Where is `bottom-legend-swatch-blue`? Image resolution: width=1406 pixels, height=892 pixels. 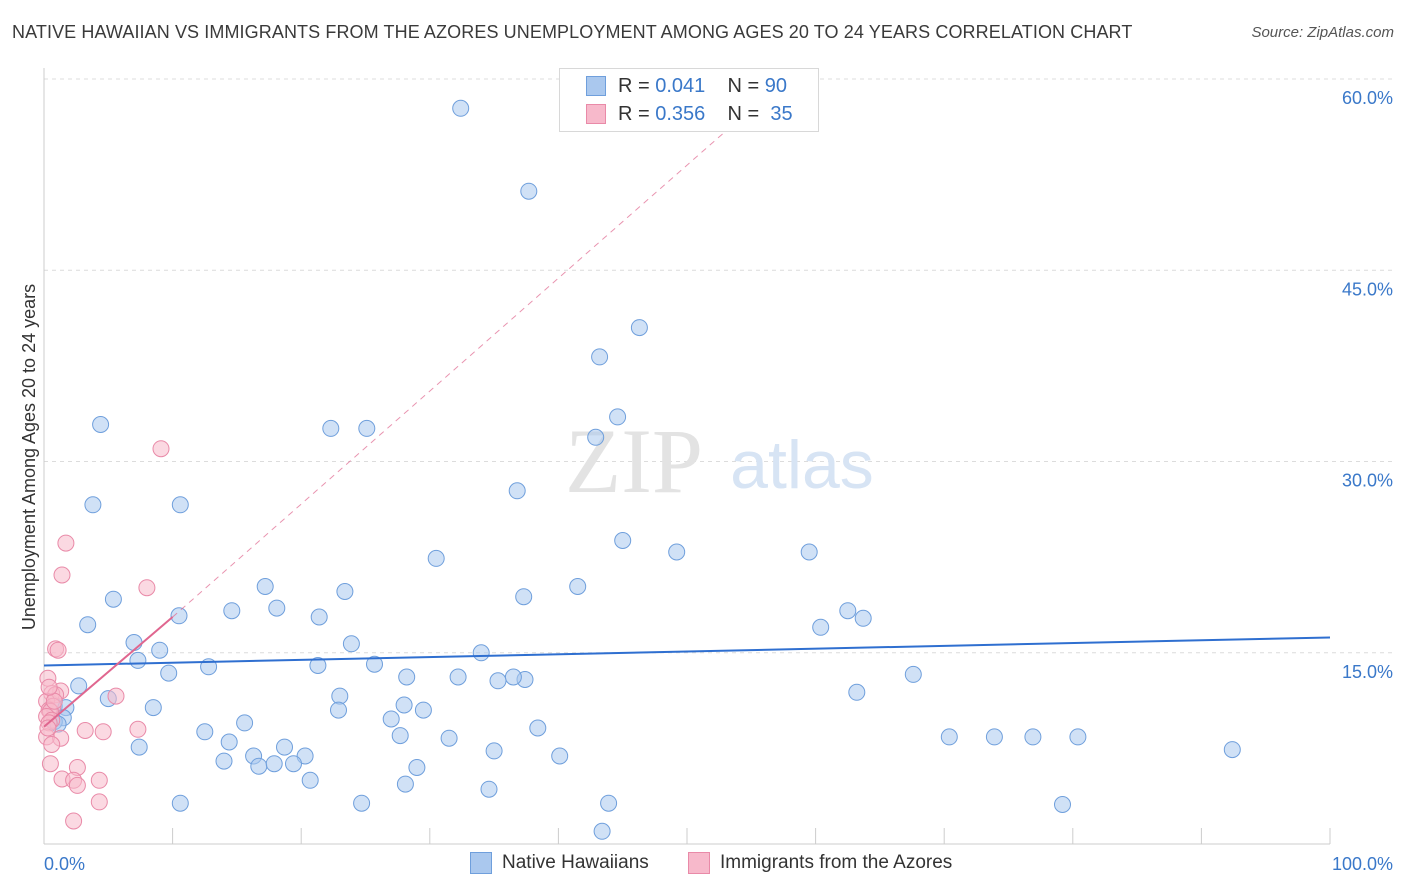 bottom-legend-swatch-blue is located at coordinates (481, 863).